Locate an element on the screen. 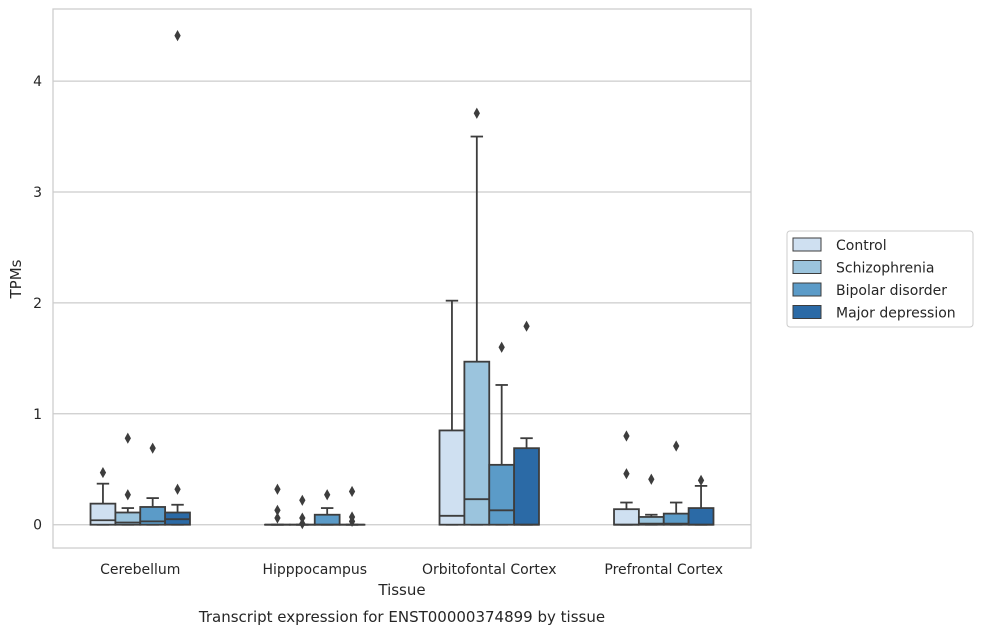  legend-label: Major depression is located at coordinates (896, 314).